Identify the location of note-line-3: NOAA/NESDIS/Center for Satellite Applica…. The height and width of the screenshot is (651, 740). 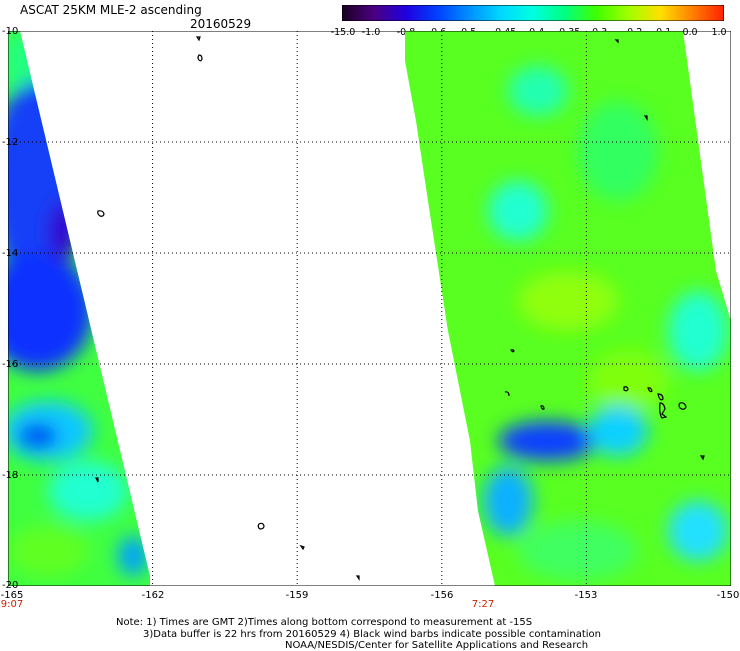
(437, 645).